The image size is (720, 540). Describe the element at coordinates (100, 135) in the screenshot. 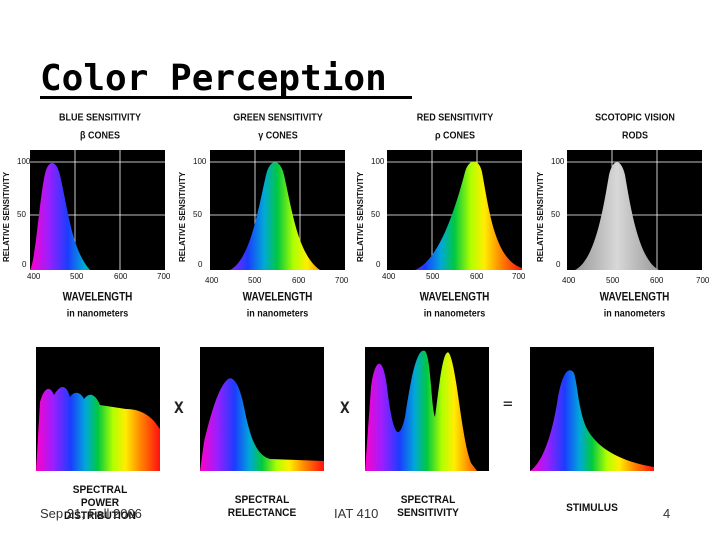

I see `panel-subtitle: β CONES` at that location.